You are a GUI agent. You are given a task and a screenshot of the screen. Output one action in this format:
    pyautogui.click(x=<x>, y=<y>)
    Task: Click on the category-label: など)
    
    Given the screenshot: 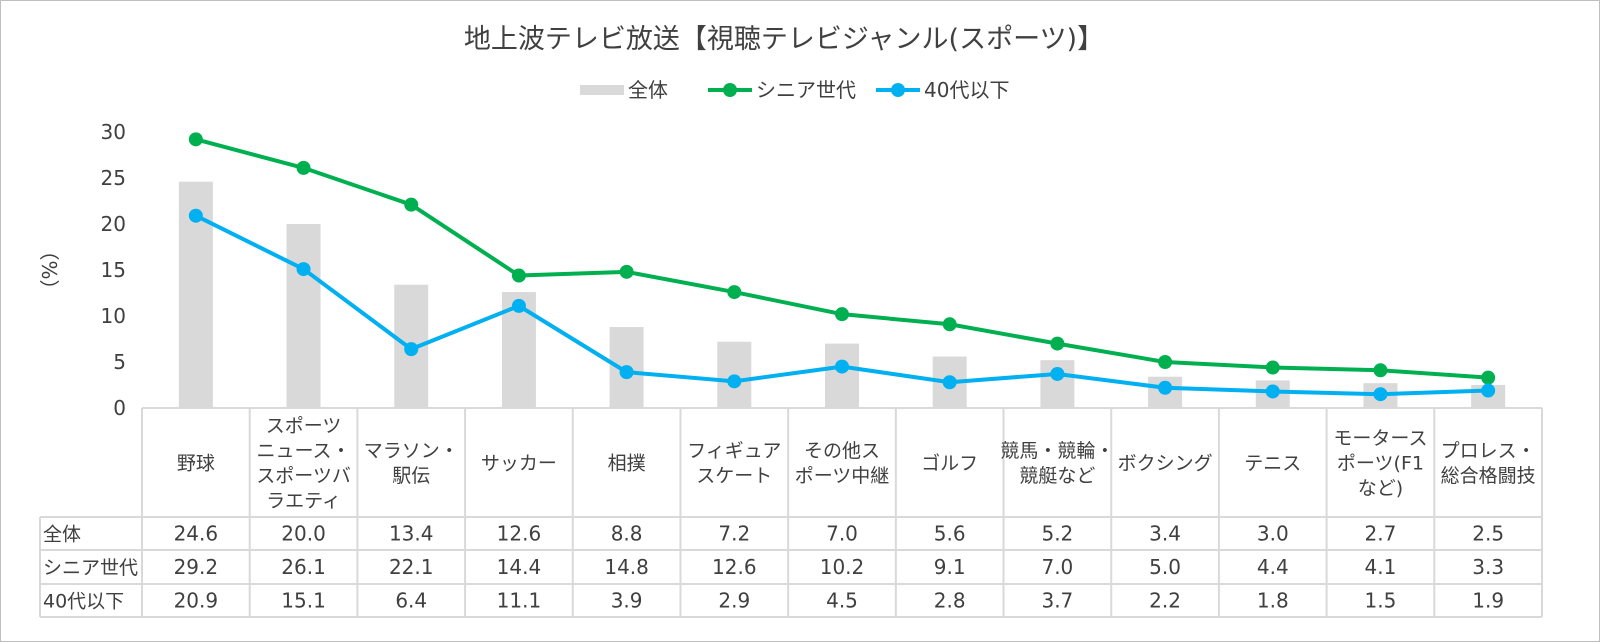 What is the action you would take?
    pyautogui.click(x=1380, y=489)
    